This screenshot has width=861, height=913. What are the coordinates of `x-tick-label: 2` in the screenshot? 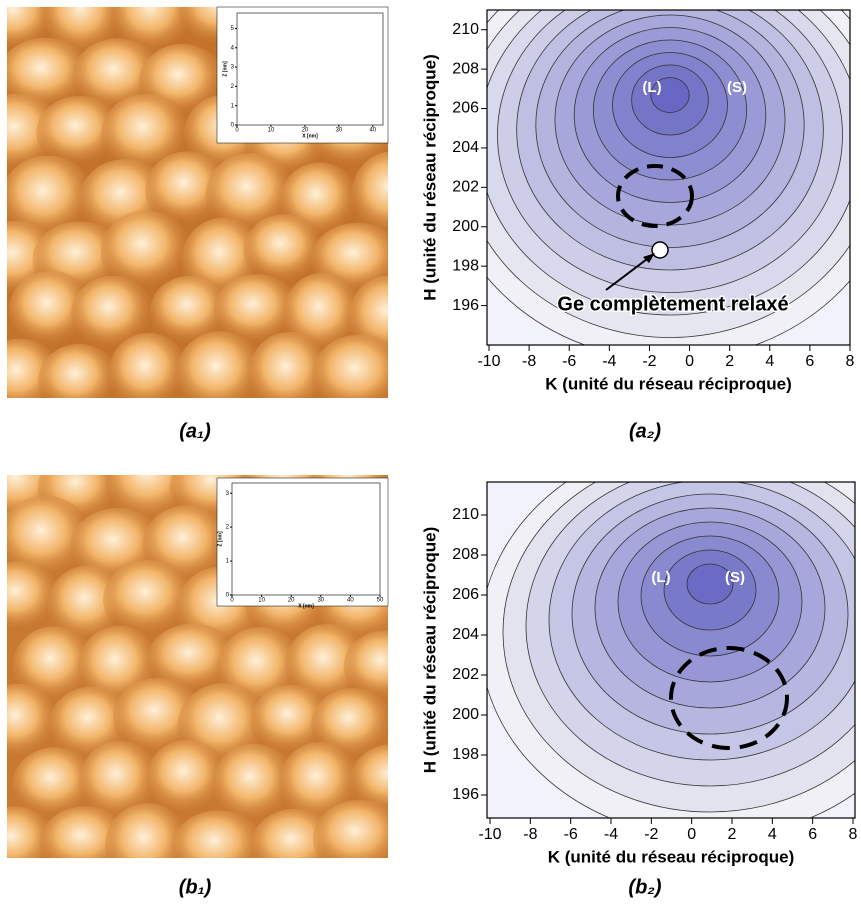 It's located at (732, 834).